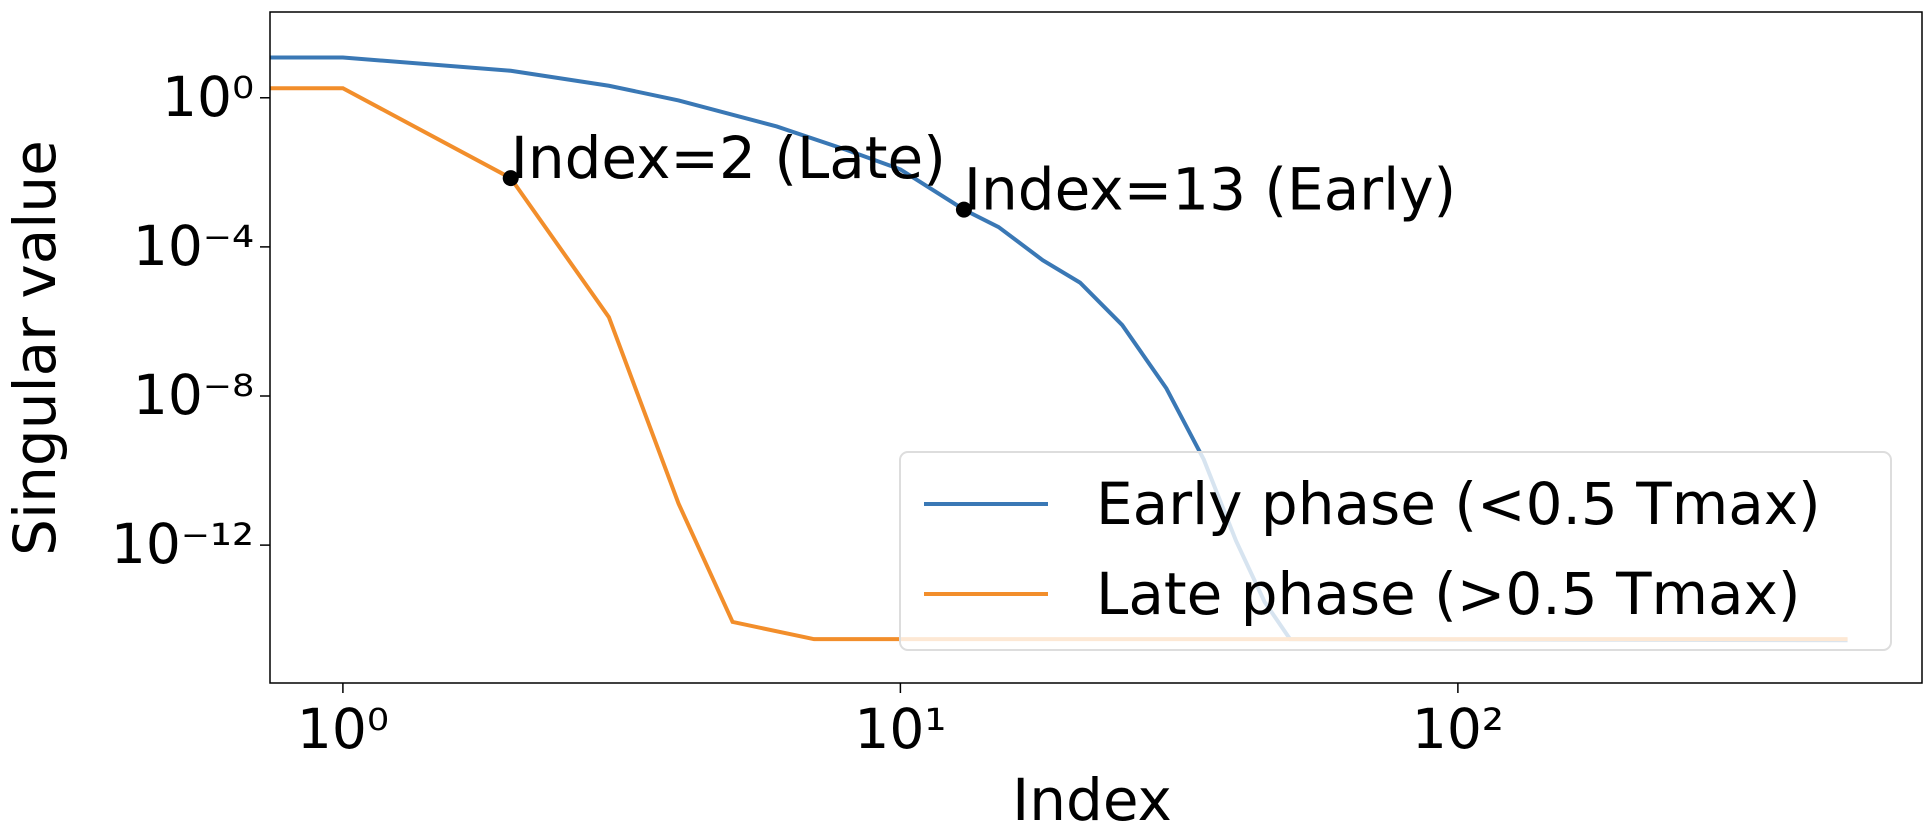  What do you see at coordinates (728, 158) in the screenshot?
I see `annotation-text: Index=2 (Late)` at bounding box center [728, 158].